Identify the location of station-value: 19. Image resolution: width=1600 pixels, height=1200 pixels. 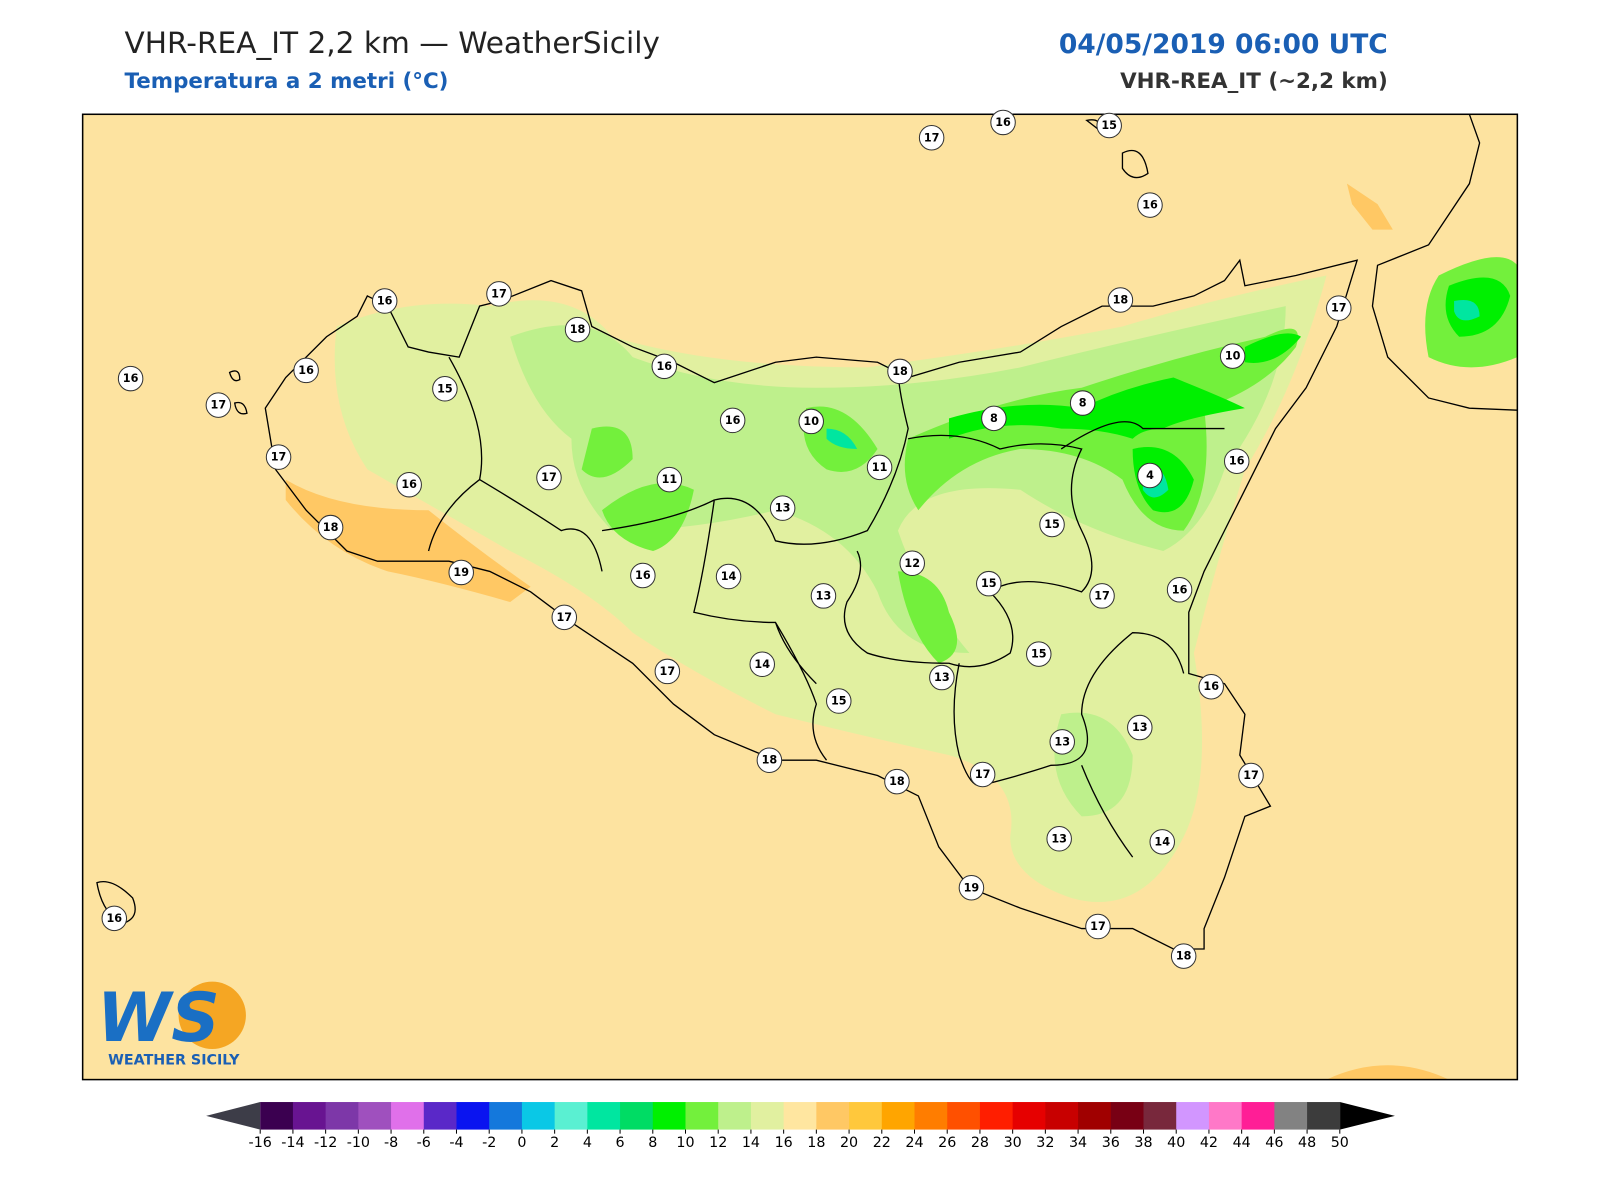
(972, 887).